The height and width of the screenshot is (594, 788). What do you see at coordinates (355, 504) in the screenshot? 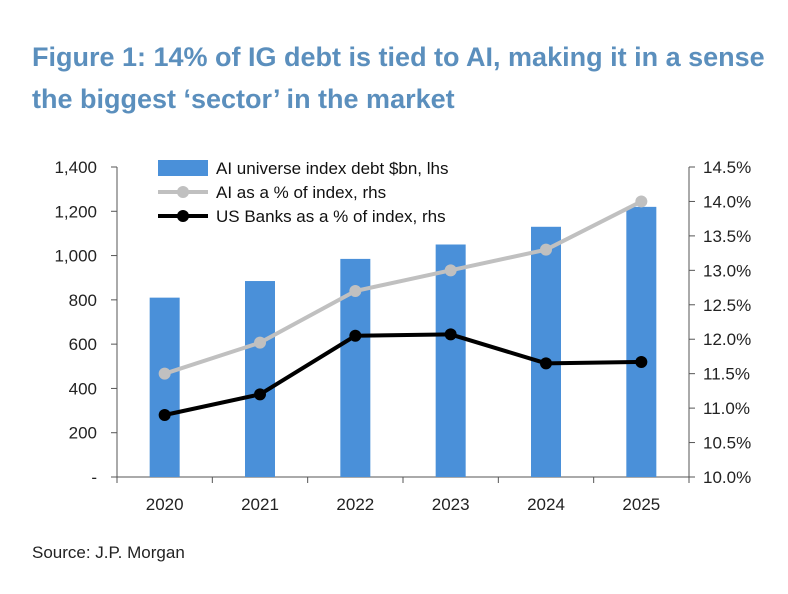
I see `x-tick-label: 2022` at bounding box center [355, 504].